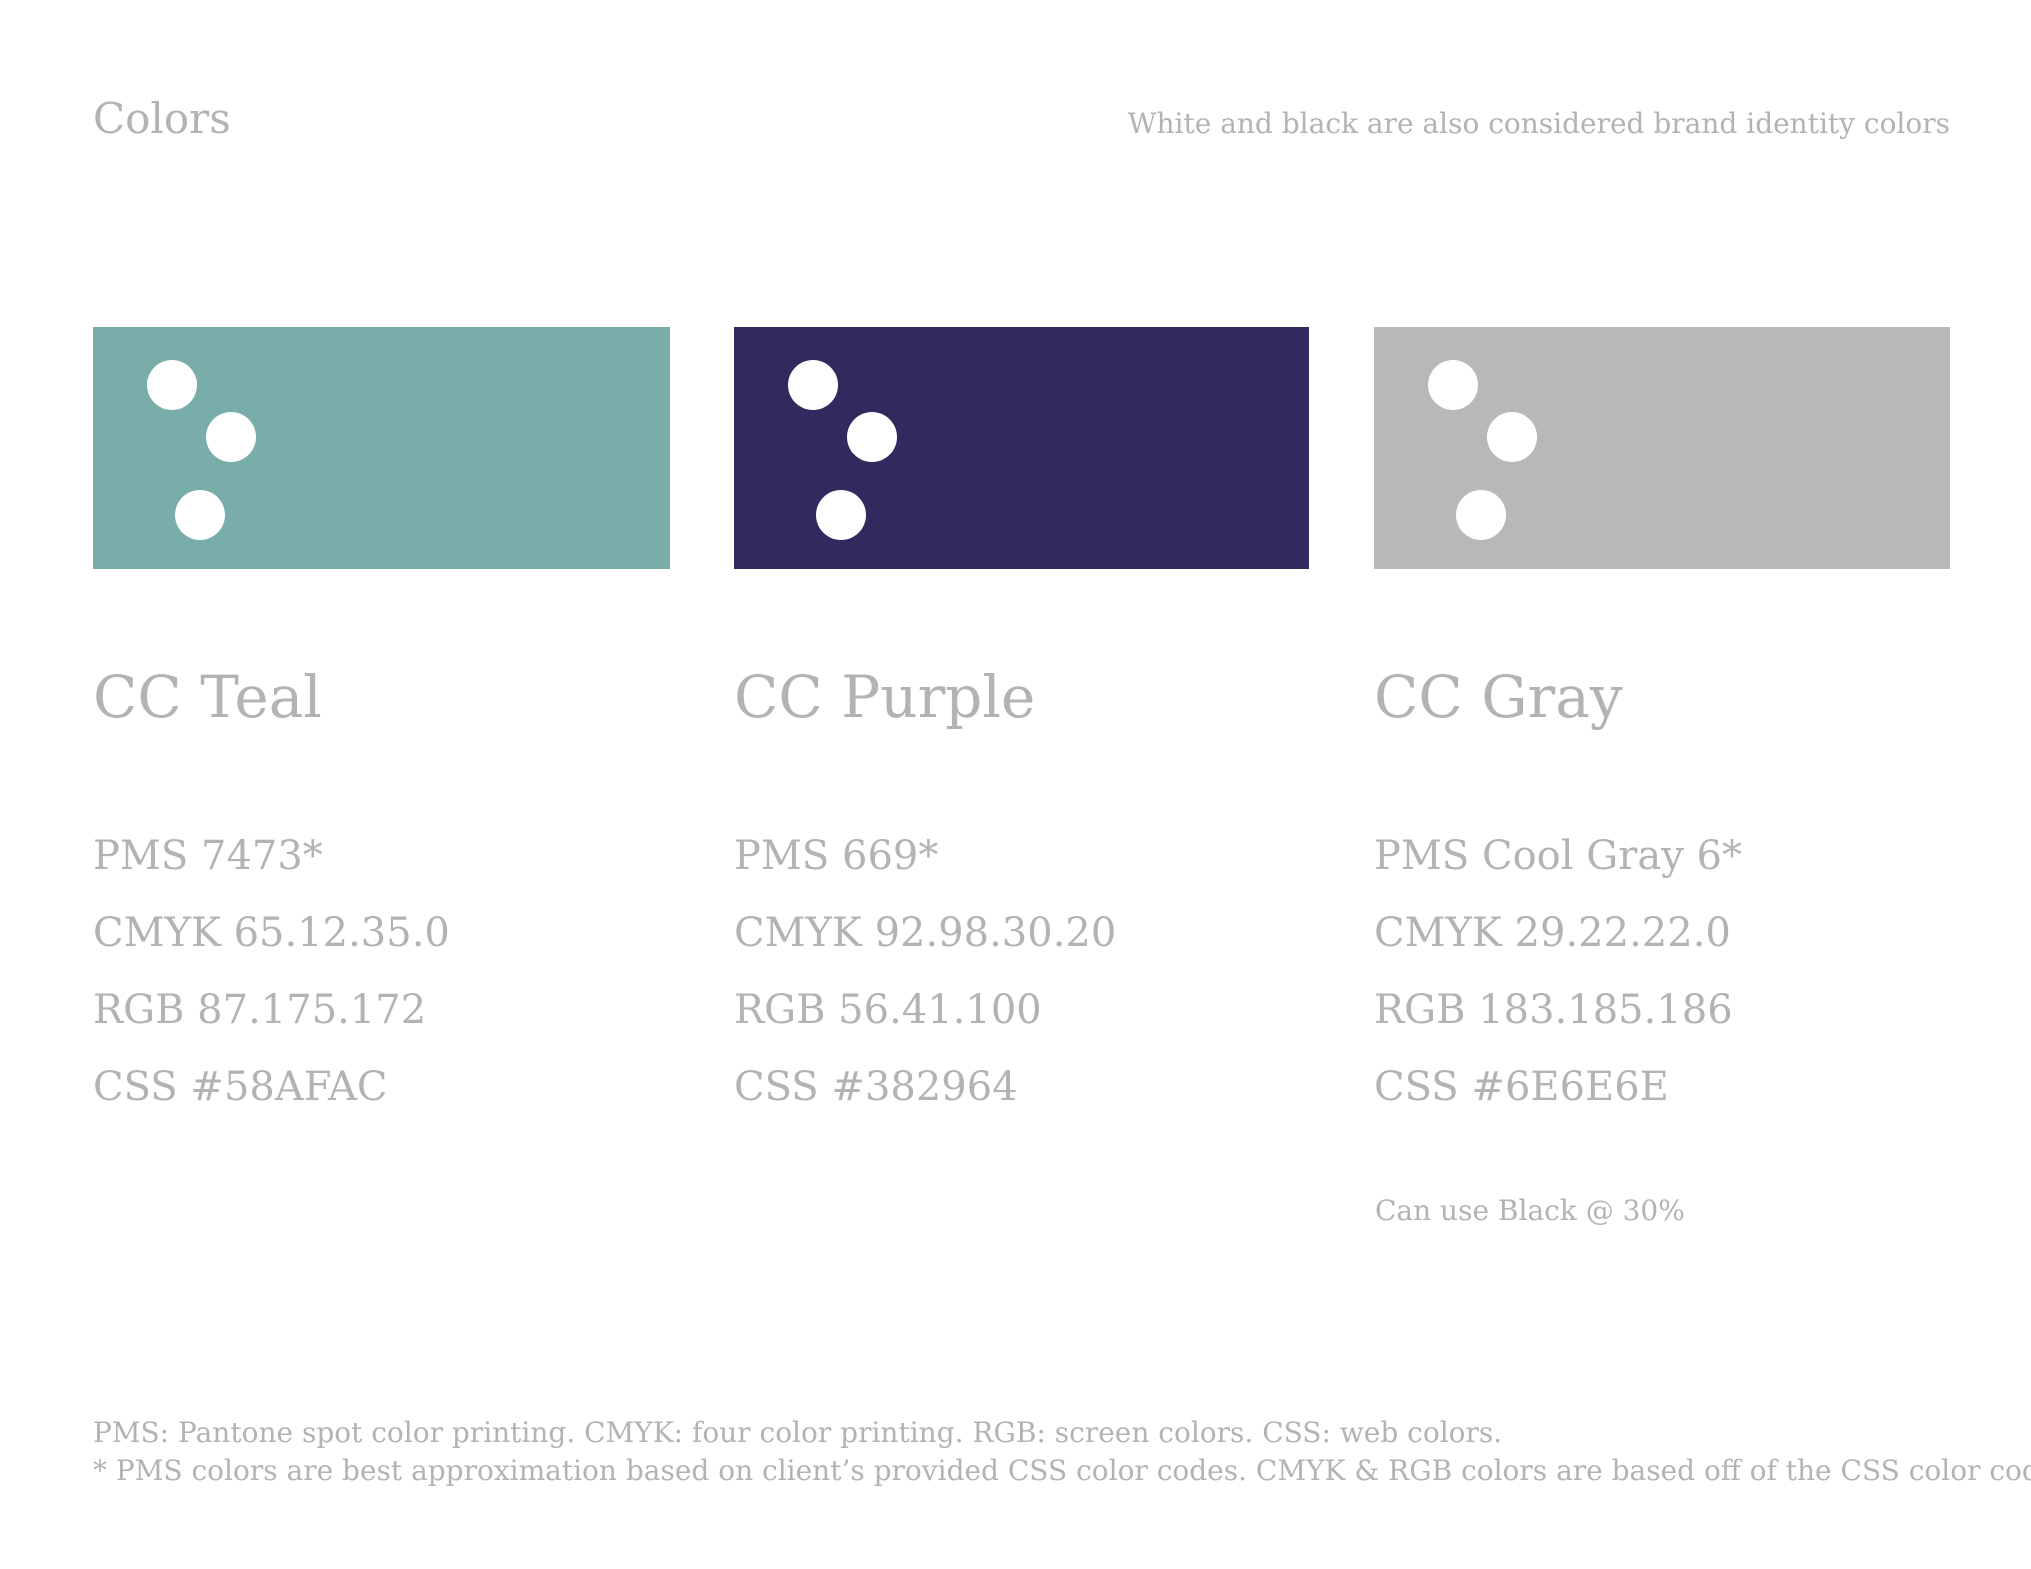 Image resolution: width=2031 pixels, height=1569 pixels. I want to click on swatch-gray, so click(1662, 448).